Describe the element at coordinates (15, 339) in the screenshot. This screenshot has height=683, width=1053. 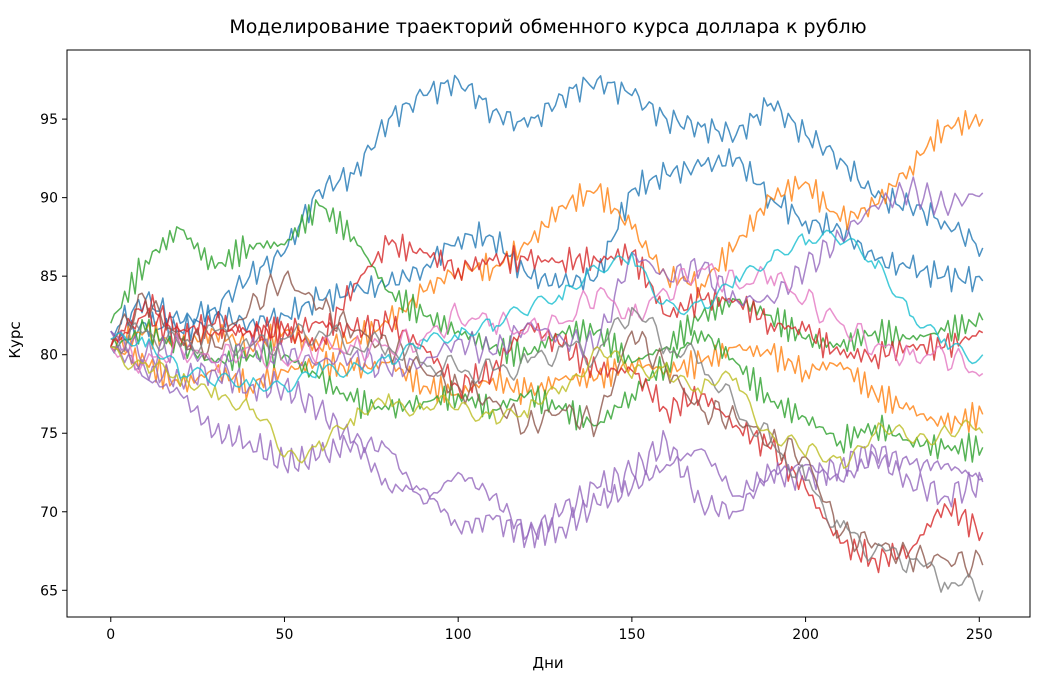
I see `y-axis-label: Курс` at that location.